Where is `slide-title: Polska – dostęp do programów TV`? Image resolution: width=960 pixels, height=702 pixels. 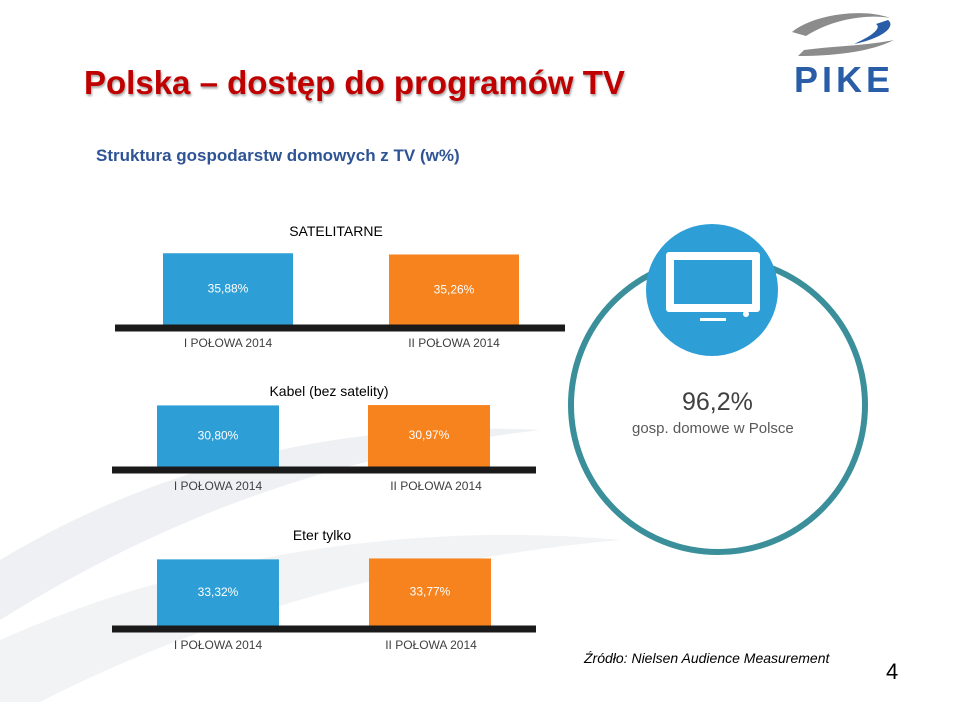
slide-title: Polska – dostęp do programów TV is located at coordinates (354, 82).